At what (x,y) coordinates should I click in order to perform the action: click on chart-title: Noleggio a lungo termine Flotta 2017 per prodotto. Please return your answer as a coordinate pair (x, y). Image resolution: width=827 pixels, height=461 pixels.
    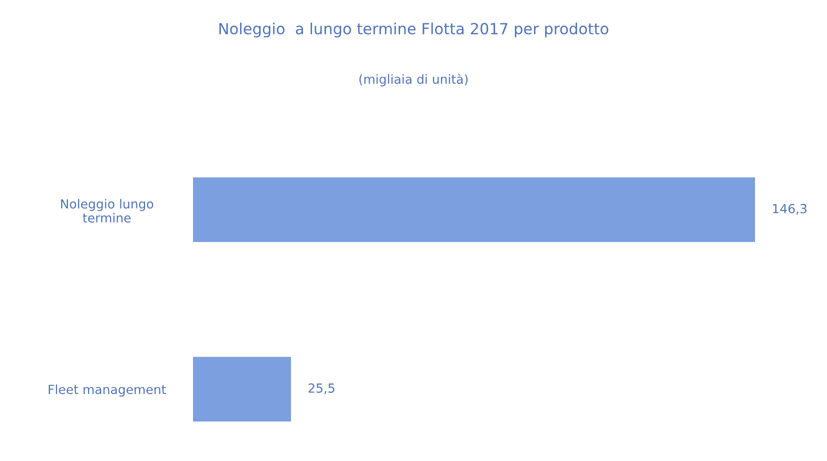
    Looking at the image, I should click on (413, 30).